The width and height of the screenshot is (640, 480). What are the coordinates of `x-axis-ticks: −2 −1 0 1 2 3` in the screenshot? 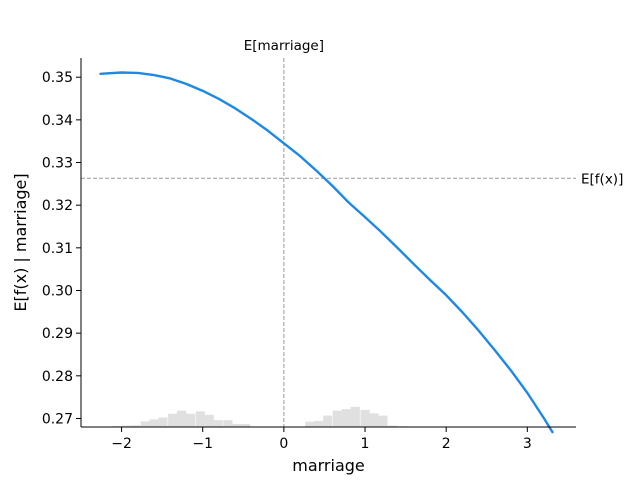 It's located at (321, 439).